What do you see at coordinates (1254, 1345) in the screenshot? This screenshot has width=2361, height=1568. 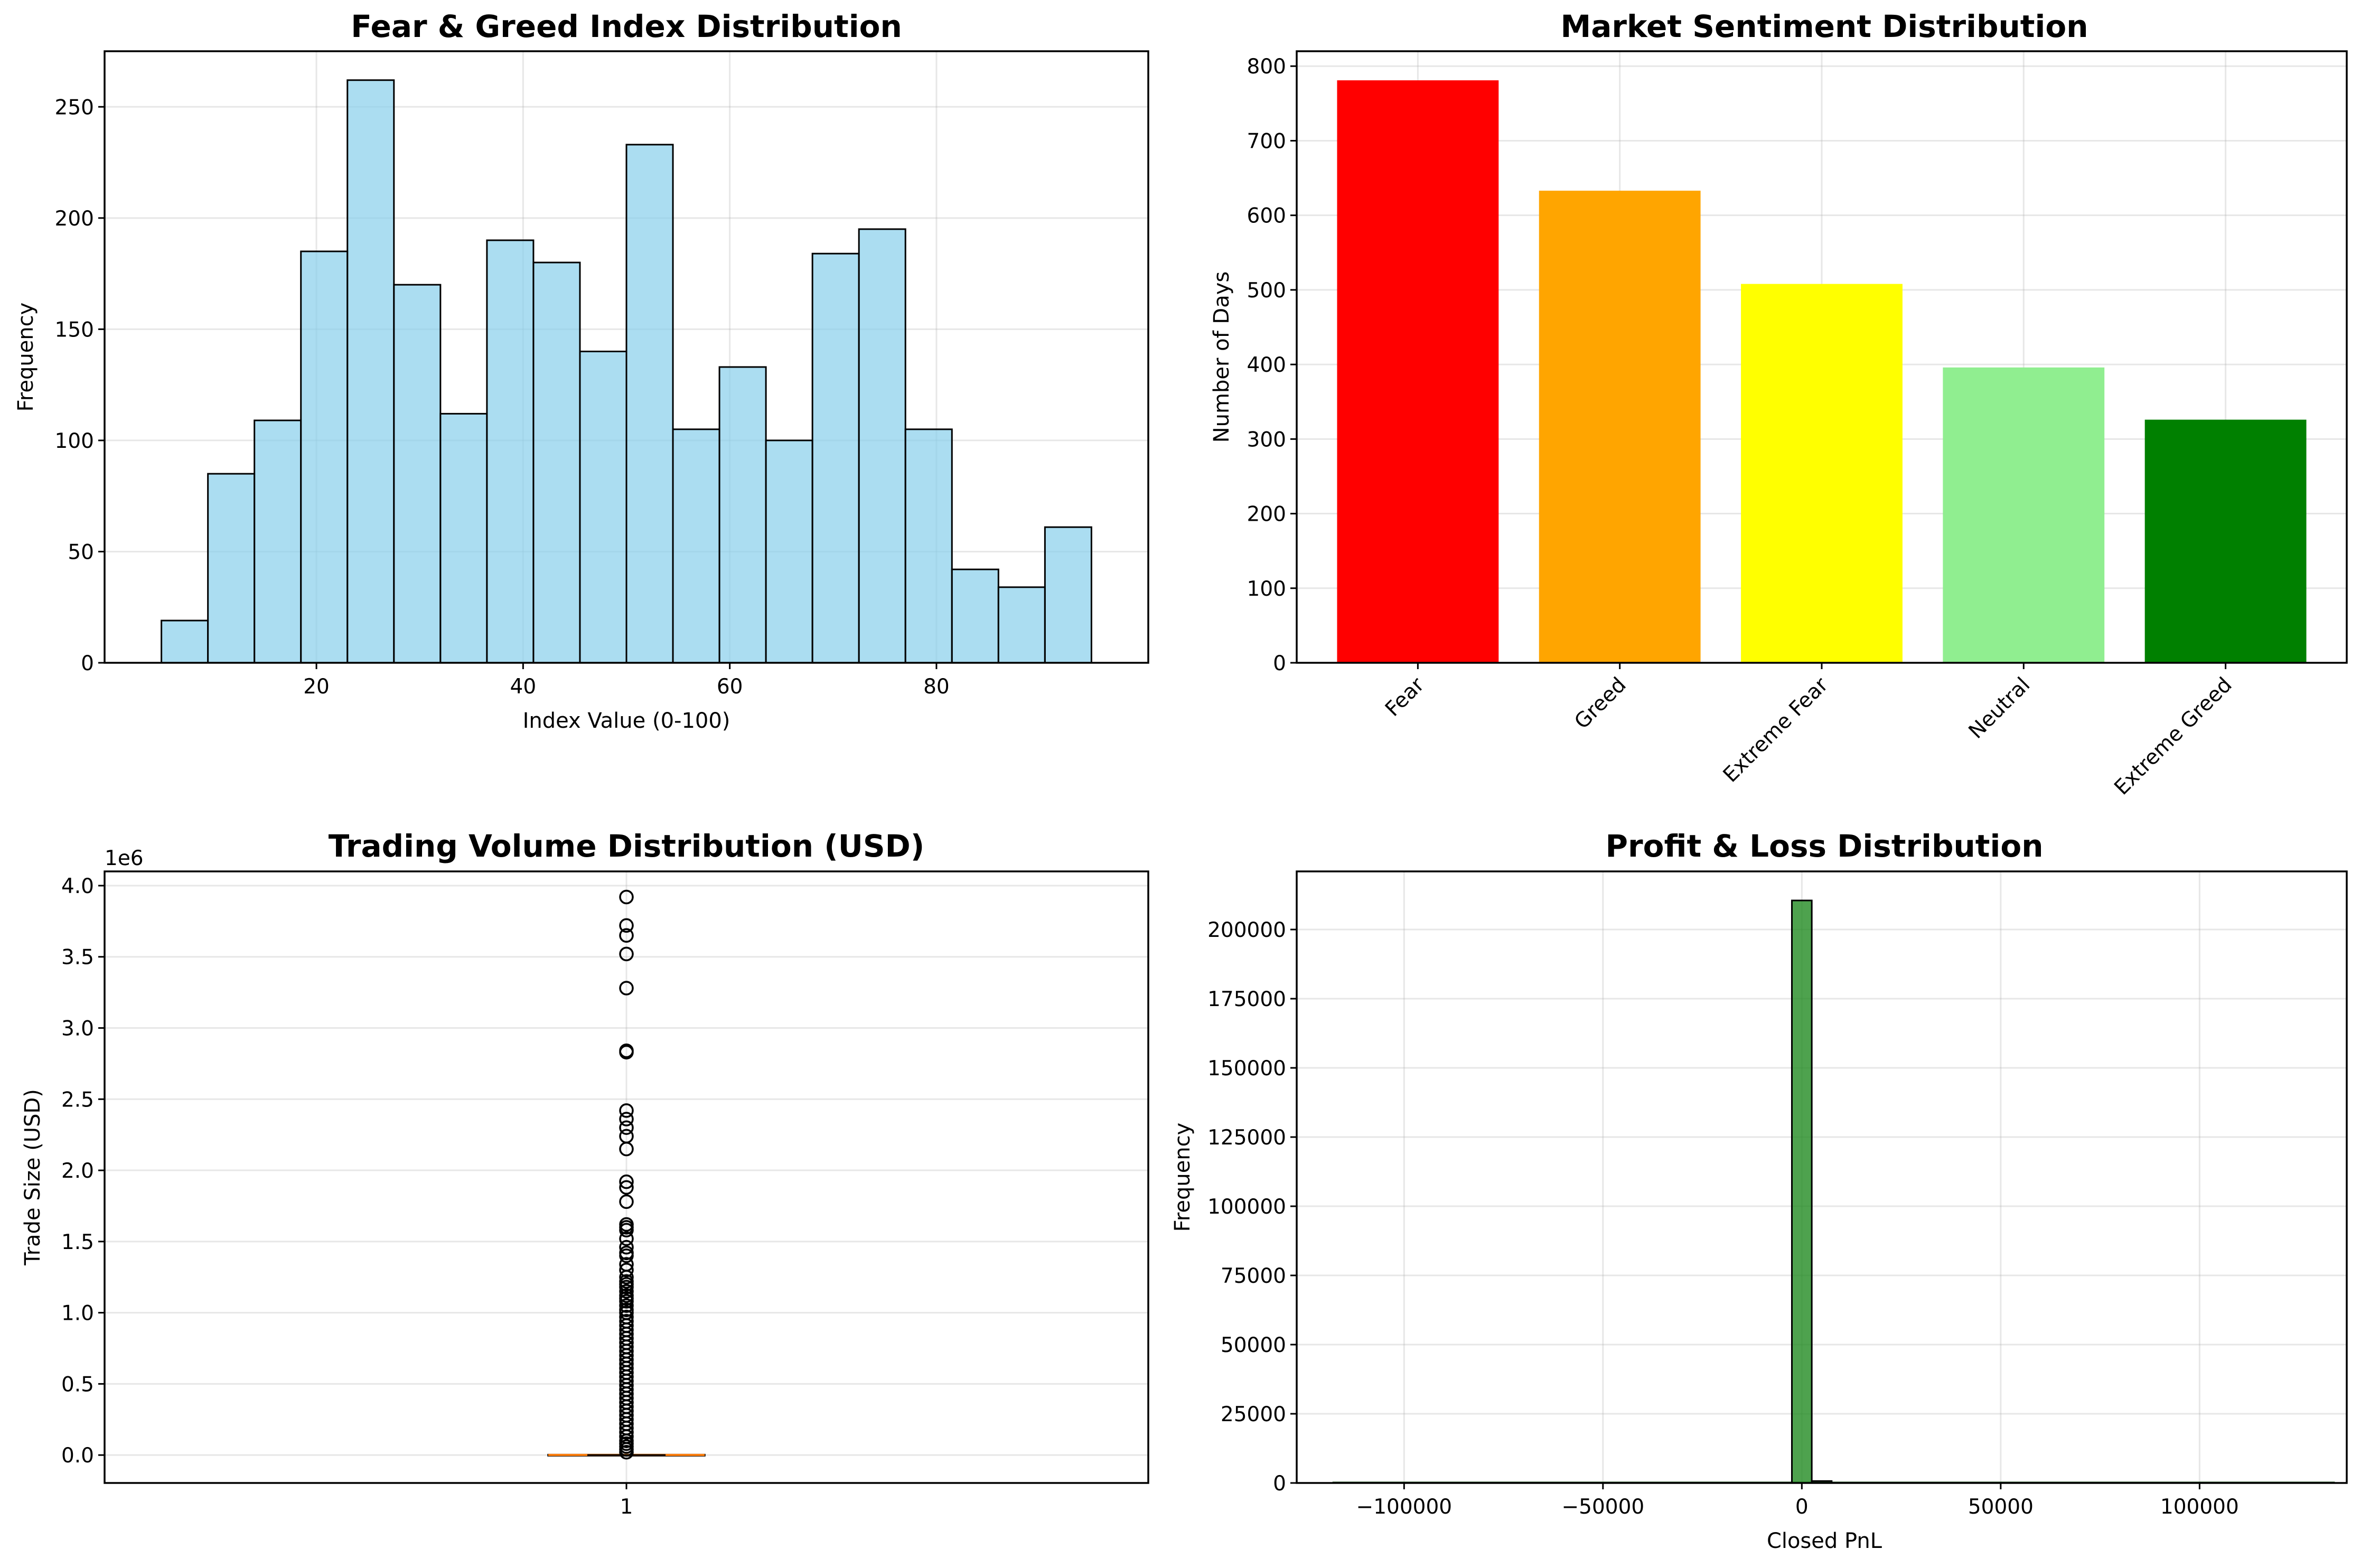 I see `y-tick-label: 50000` at bounding box center [1254, 1345].